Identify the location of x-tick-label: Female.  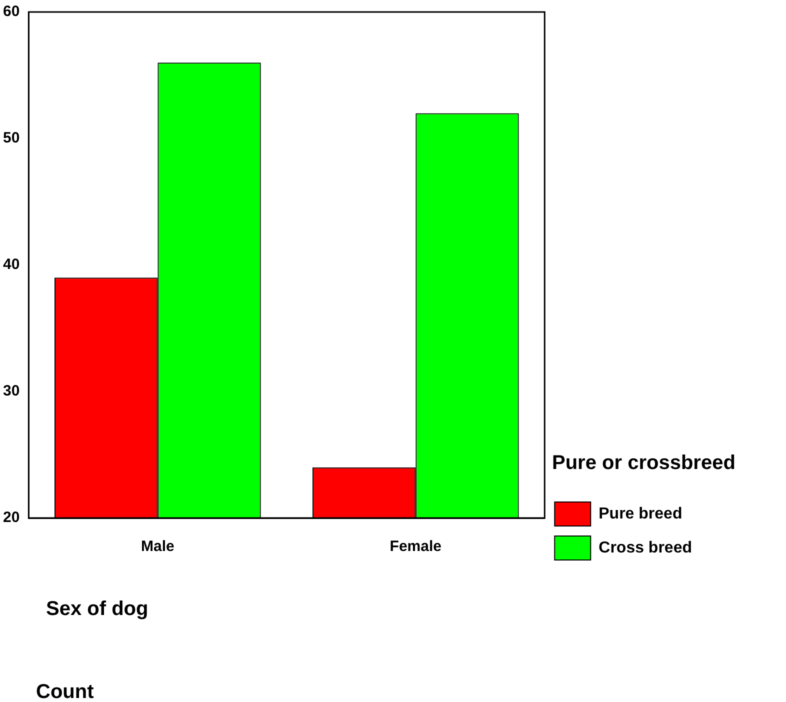
(416, 547).